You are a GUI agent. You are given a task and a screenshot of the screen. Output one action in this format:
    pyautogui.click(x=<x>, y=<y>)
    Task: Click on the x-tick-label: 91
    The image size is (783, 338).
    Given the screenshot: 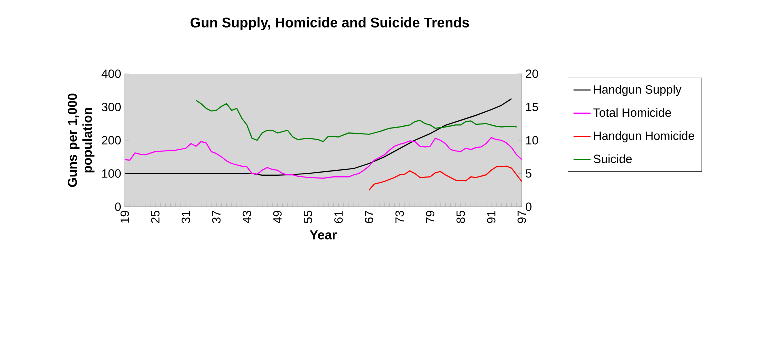 What is the action you would take?
    pyautogui.click(x=491, y=217)
    